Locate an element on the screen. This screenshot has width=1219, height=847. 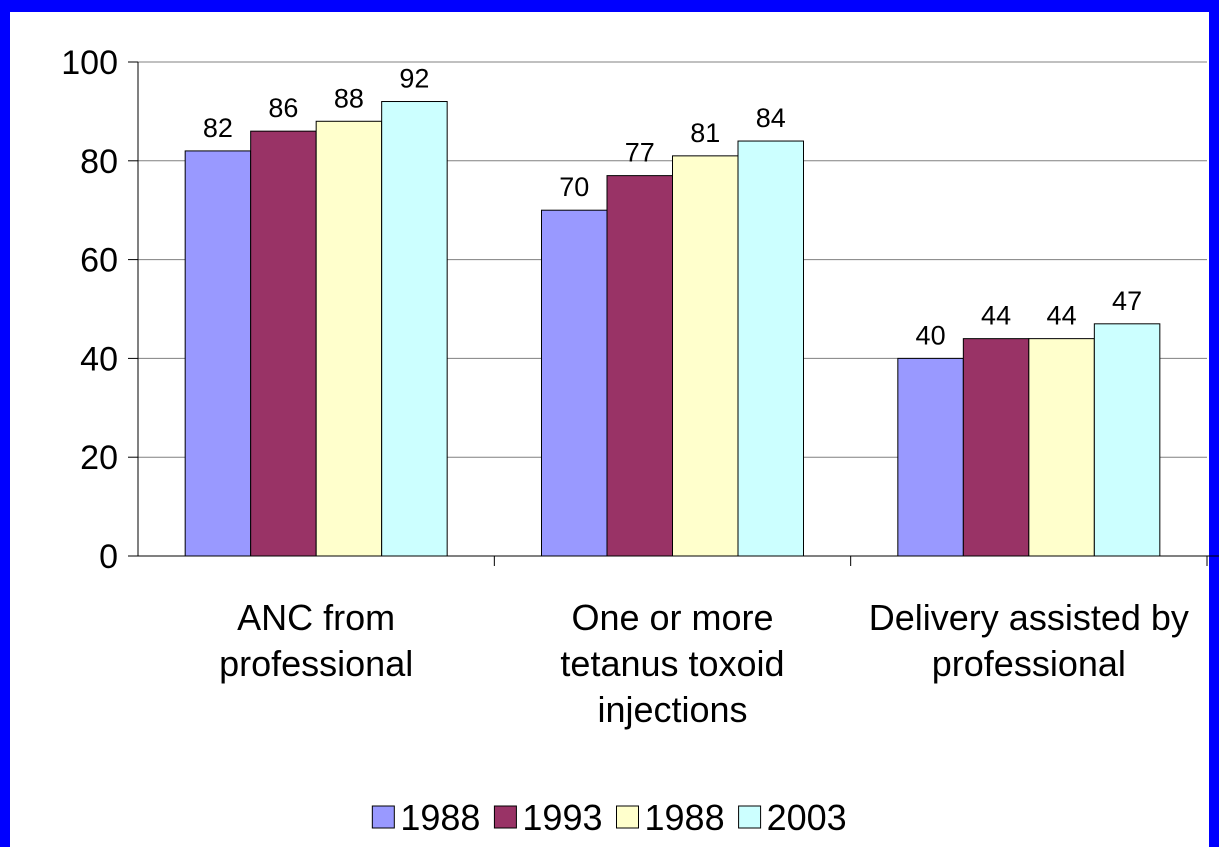
x-tick-label: Delivery assisted by professional is located at coordinates (1029, 640).